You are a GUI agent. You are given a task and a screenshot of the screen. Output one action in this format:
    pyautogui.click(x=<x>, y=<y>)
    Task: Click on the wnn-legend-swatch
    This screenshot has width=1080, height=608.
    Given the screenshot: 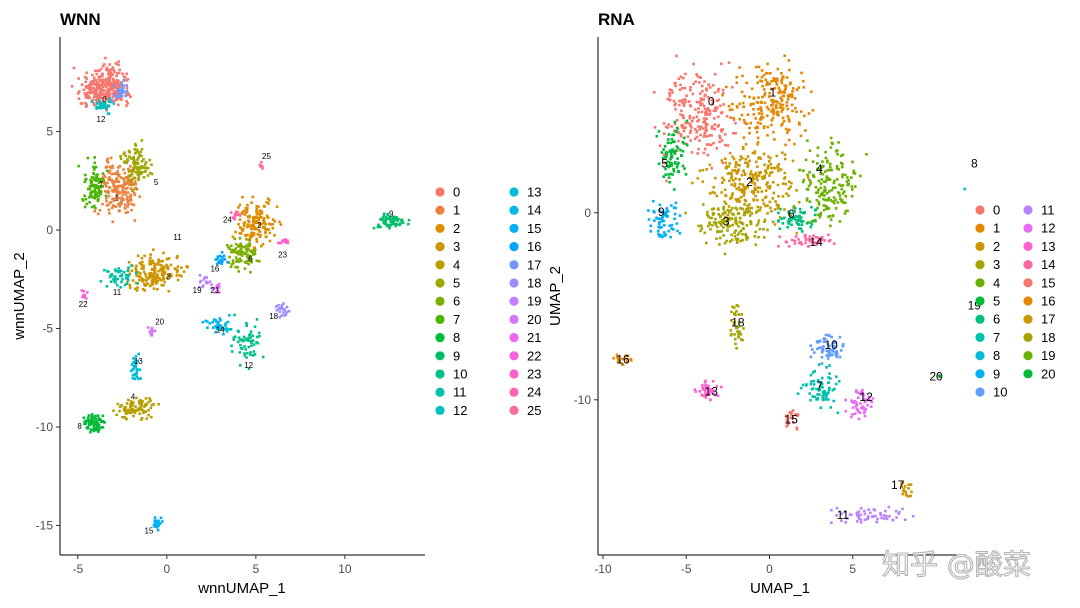 What is the action you would take?
    pyautogui.click(x=514, y=301)
    